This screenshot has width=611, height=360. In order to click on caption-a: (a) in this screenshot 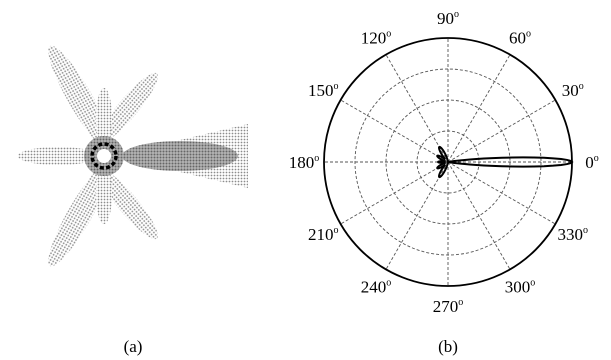, I will do `click(133, 346)`.